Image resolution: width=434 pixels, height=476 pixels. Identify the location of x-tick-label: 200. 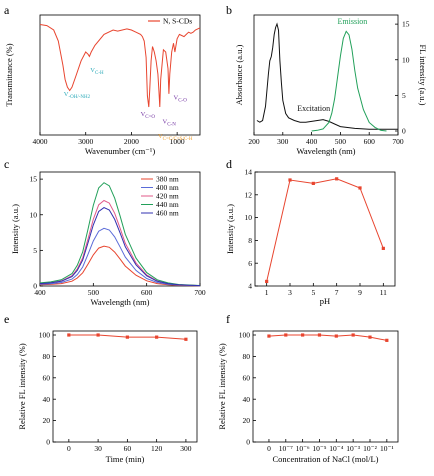
(254, 141).